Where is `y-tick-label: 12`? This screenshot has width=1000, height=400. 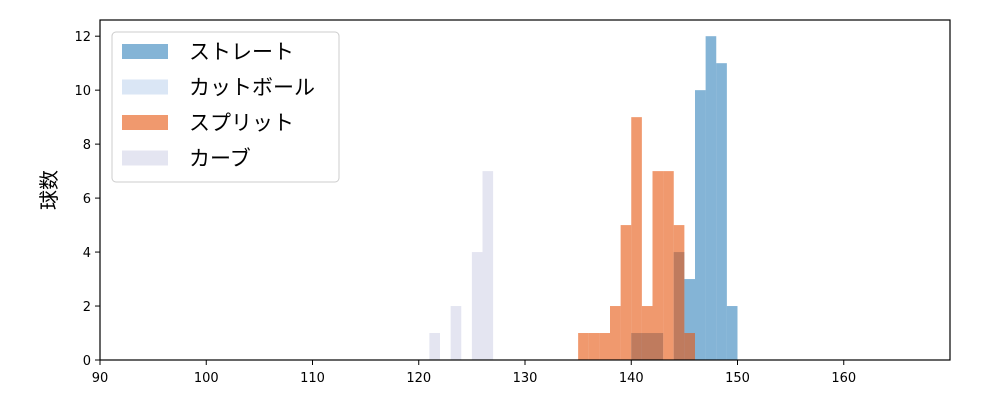
y-tick-label: 12 is located at coordinates (82, 37).